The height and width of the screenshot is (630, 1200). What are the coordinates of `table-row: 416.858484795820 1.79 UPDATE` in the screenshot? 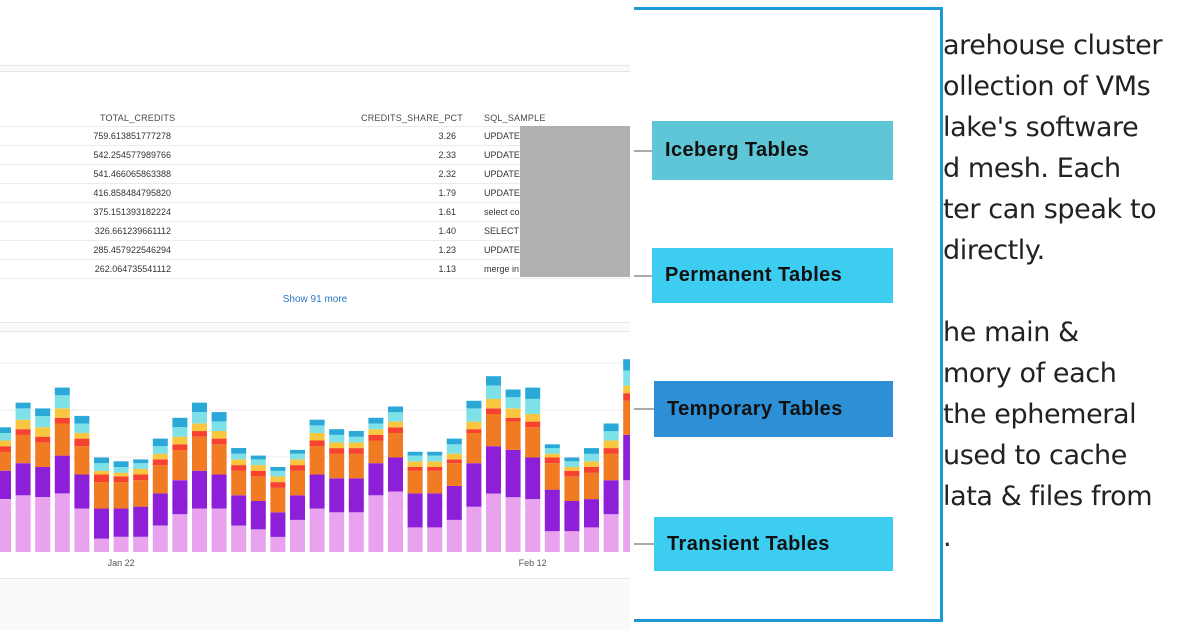 It's located at (315, 192).